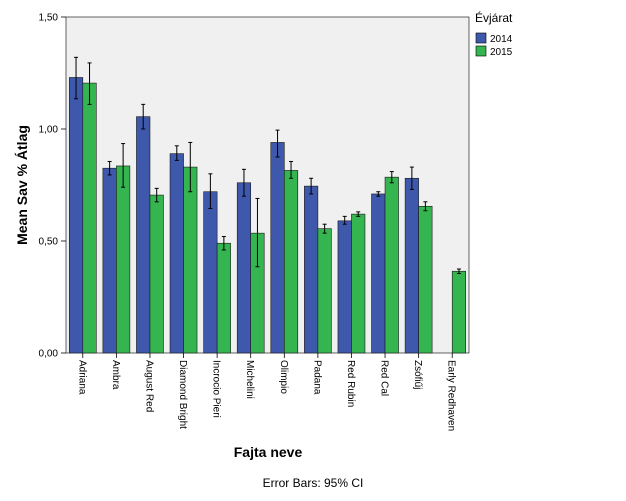  I want to click on x-tick-label: Red Cal, so click(384, 378).